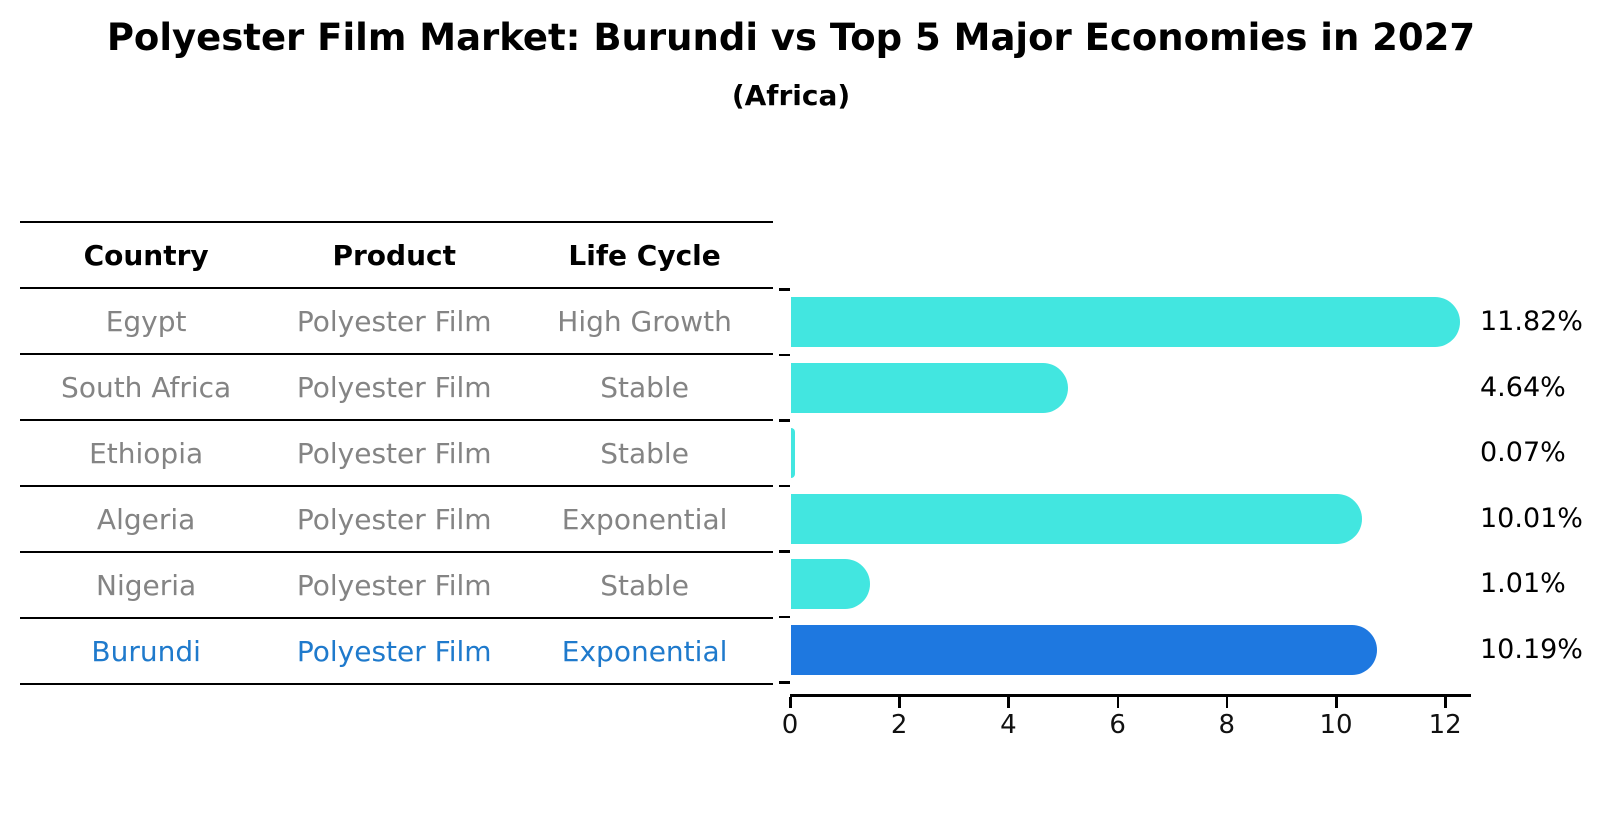 This screenshot has height=823, width=1604. I want to click on table-header-row: Country Product Life Cycle, so click(396, 256).